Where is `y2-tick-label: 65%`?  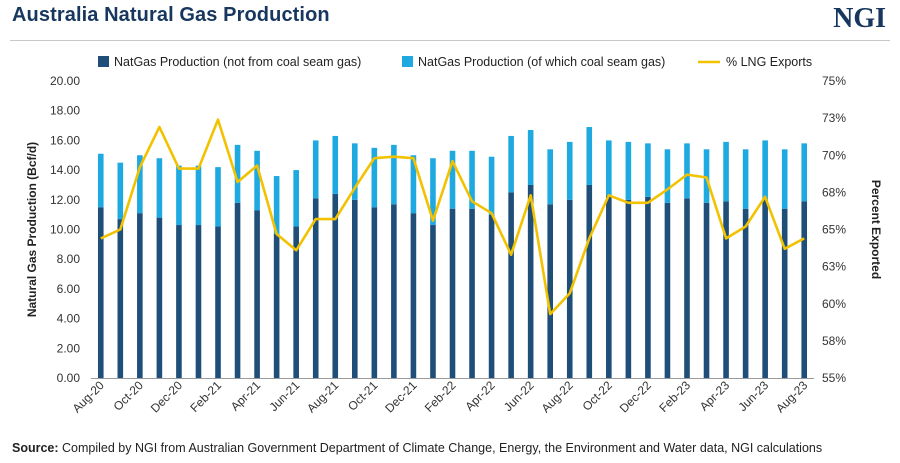
y2-tick-label: 65% is located at coordinates (834, 230).